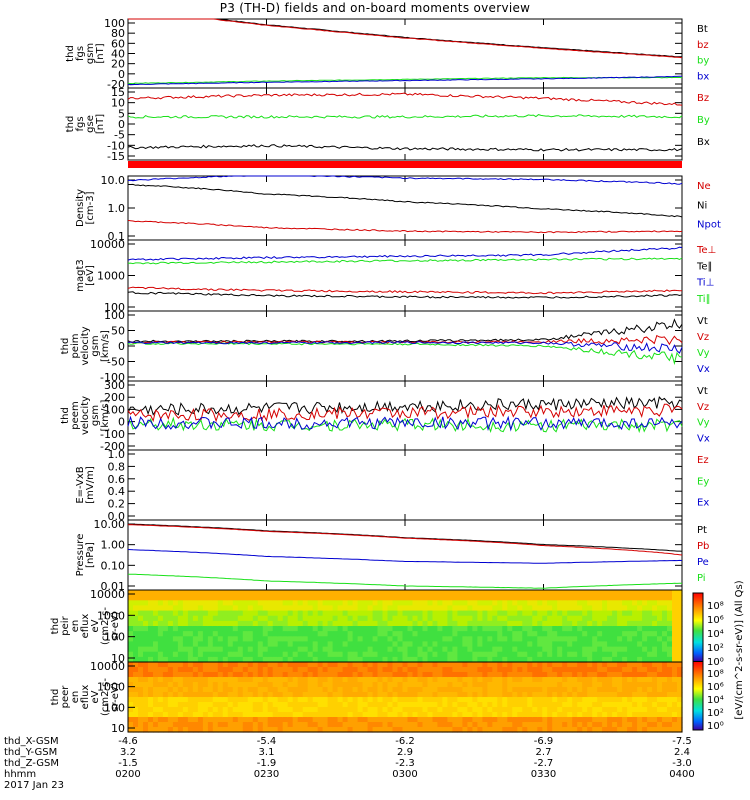 The height and width of the screenshot is (800, 750). I want to click on legend-Vz: Vz, so click(703, 407).